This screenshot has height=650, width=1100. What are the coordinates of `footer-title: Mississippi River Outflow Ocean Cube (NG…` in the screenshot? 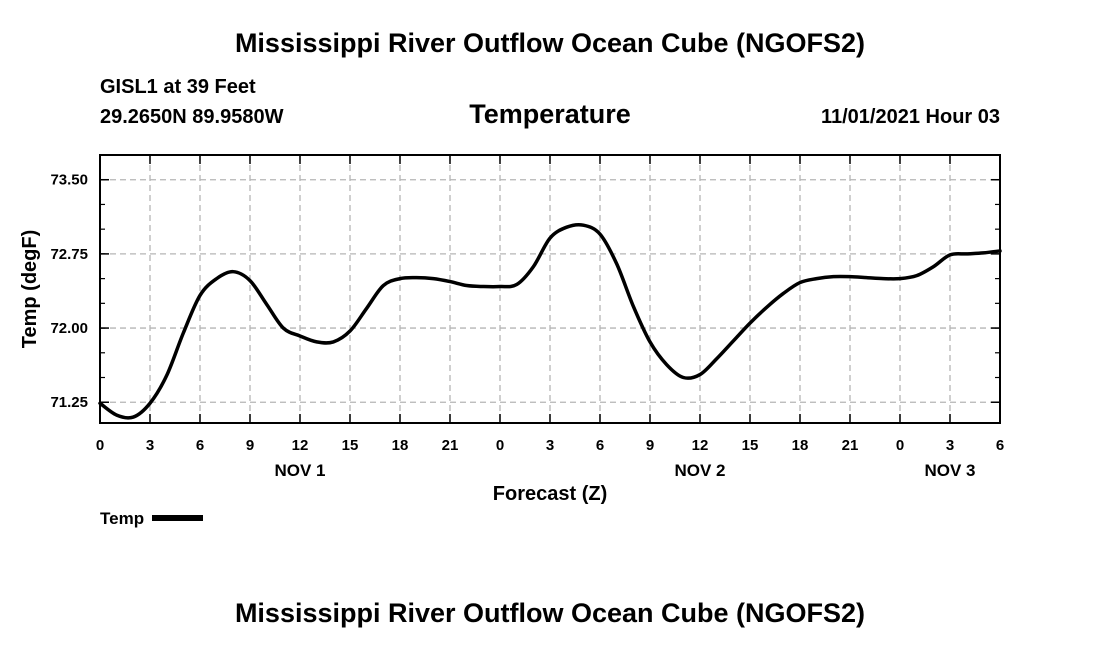 It's located at (550, 613).